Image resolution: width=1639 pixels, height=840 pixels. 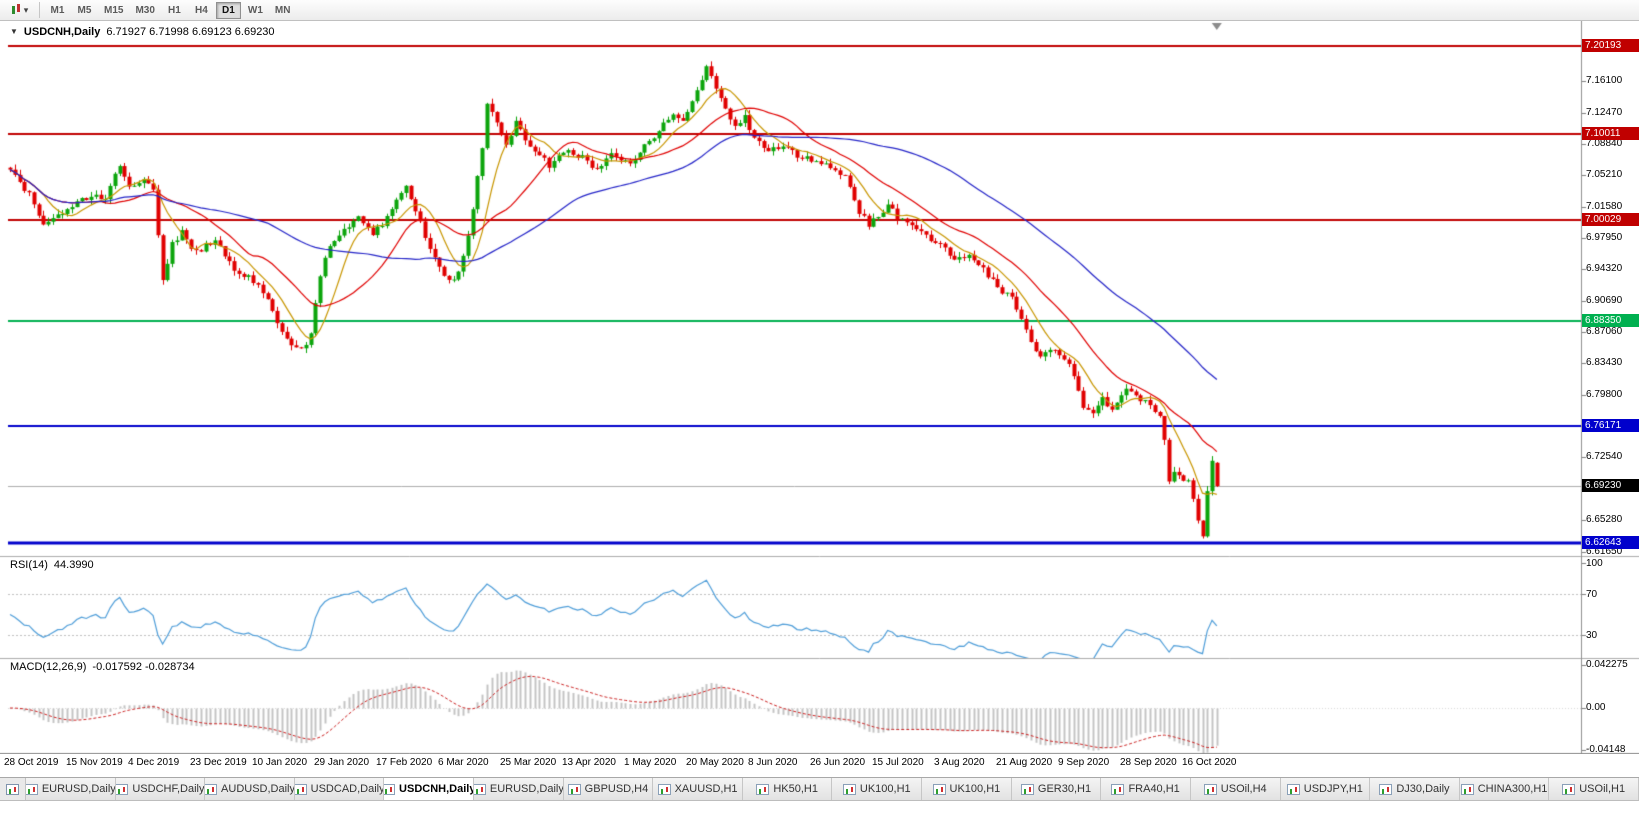 What do you see at coordinates (174, 10) in the screenshot?
I see `timeframe-button-h1: H1` at bounding box center [174, 10].